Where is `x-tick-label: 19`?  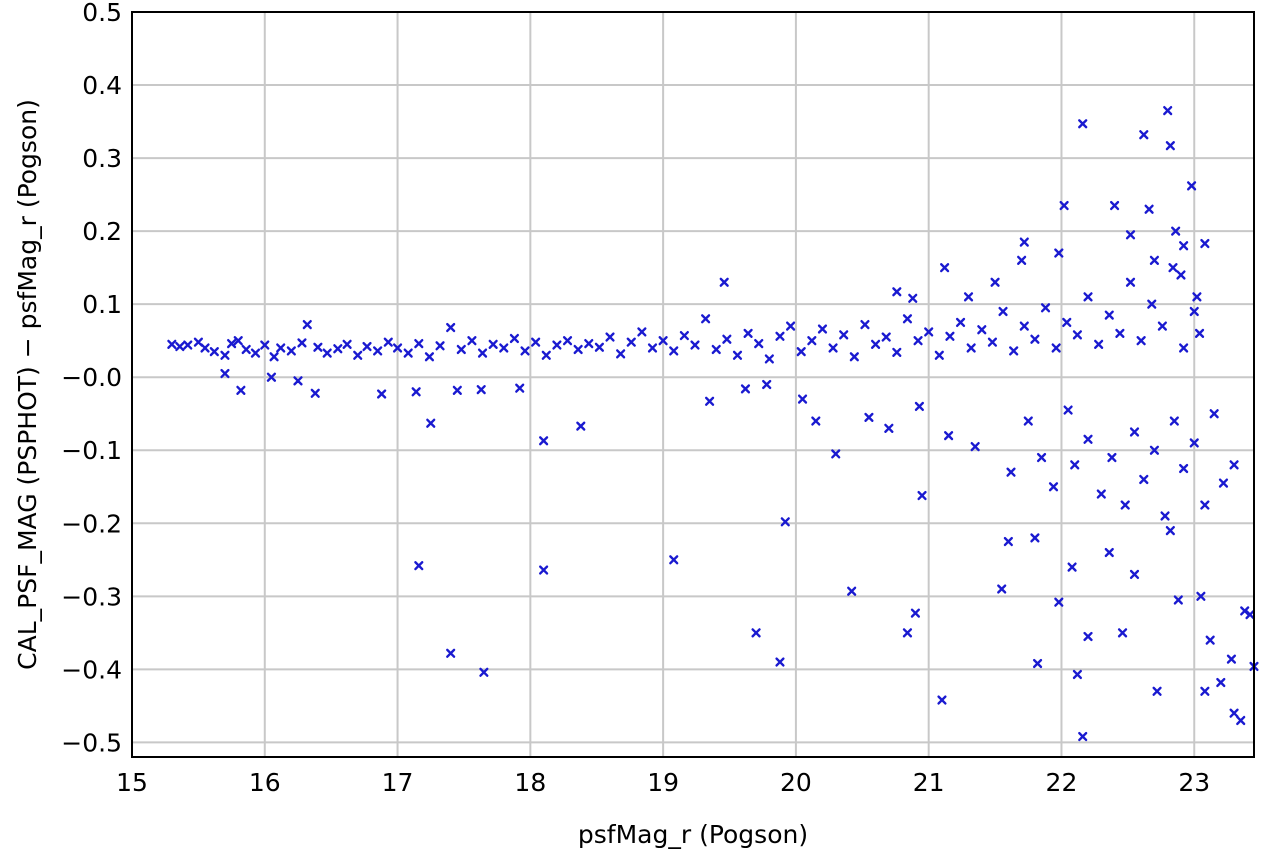
x-tick-label: 19 is located at coordinates (663, 782).